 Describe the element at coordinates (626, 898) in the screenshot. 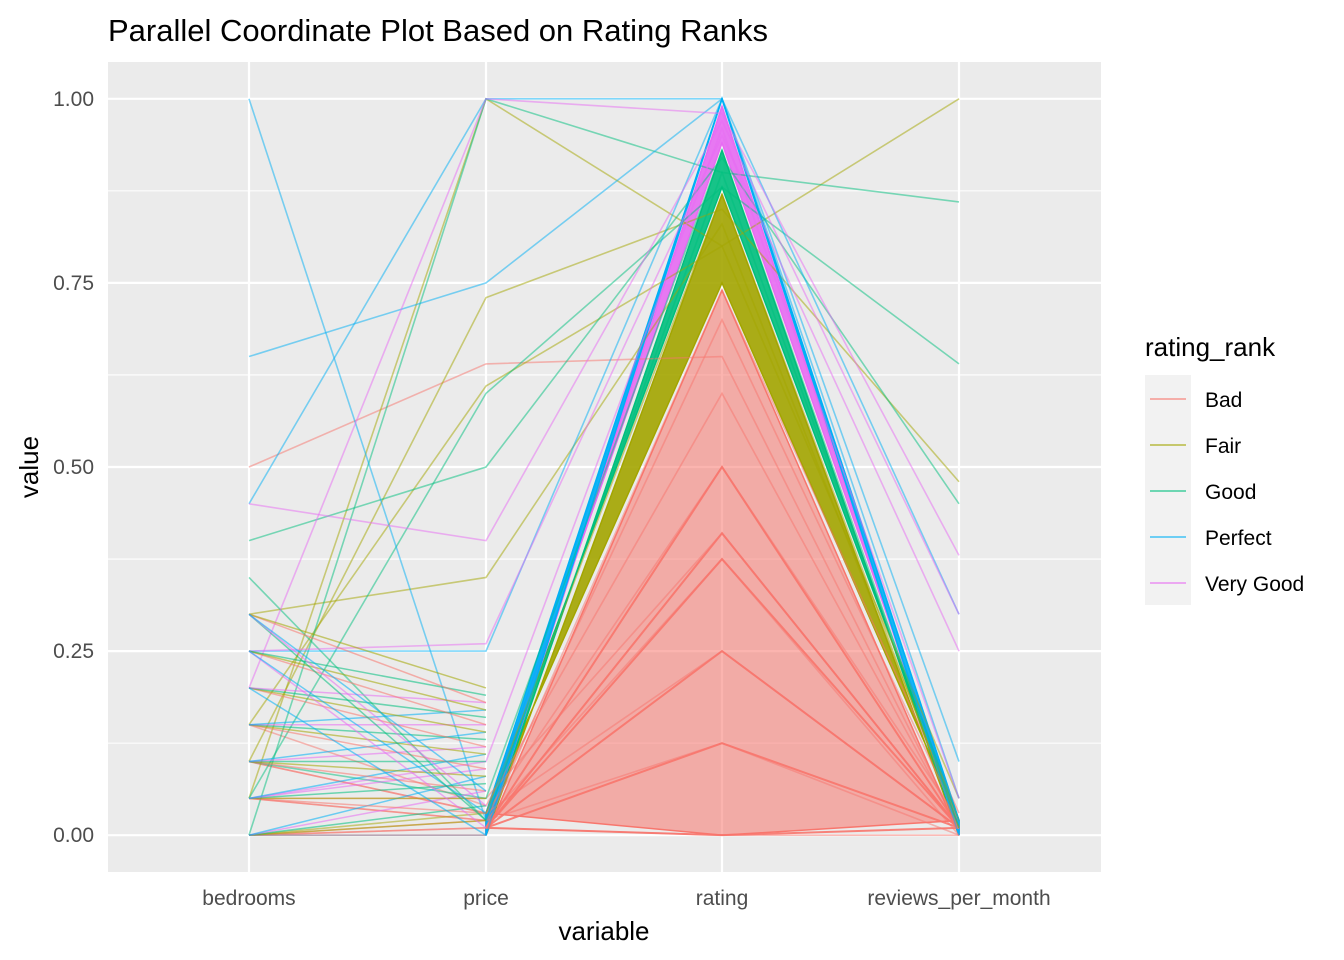

I see `x-tick-labels: bedrooms price rating reviews_per_month` at that location.